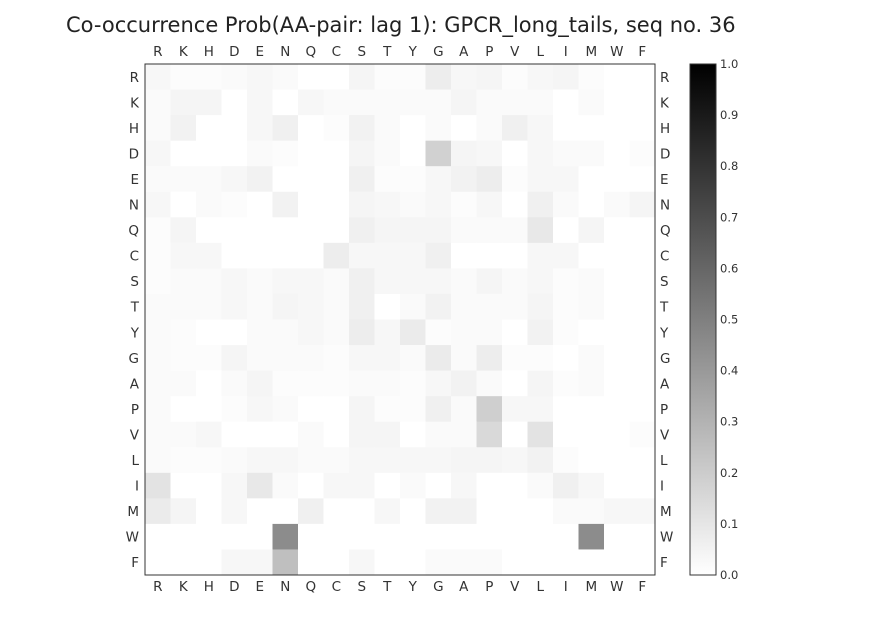 This screenshot has width=880, height=640. What do you see at coordinates (387, 562) in the screenshot?
I see `heatmap-cell-F-T` at bounding box center [387, 562].